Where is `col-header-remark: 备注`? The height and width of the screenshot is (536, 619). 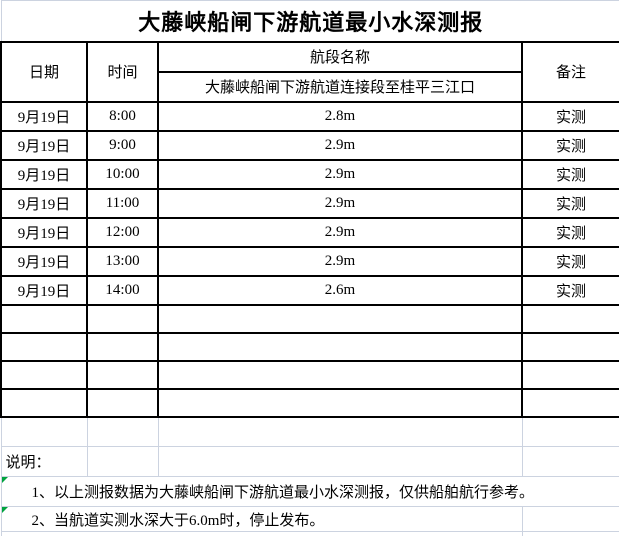
col-header-remark: 备注 is located at coordinates (569, 71).